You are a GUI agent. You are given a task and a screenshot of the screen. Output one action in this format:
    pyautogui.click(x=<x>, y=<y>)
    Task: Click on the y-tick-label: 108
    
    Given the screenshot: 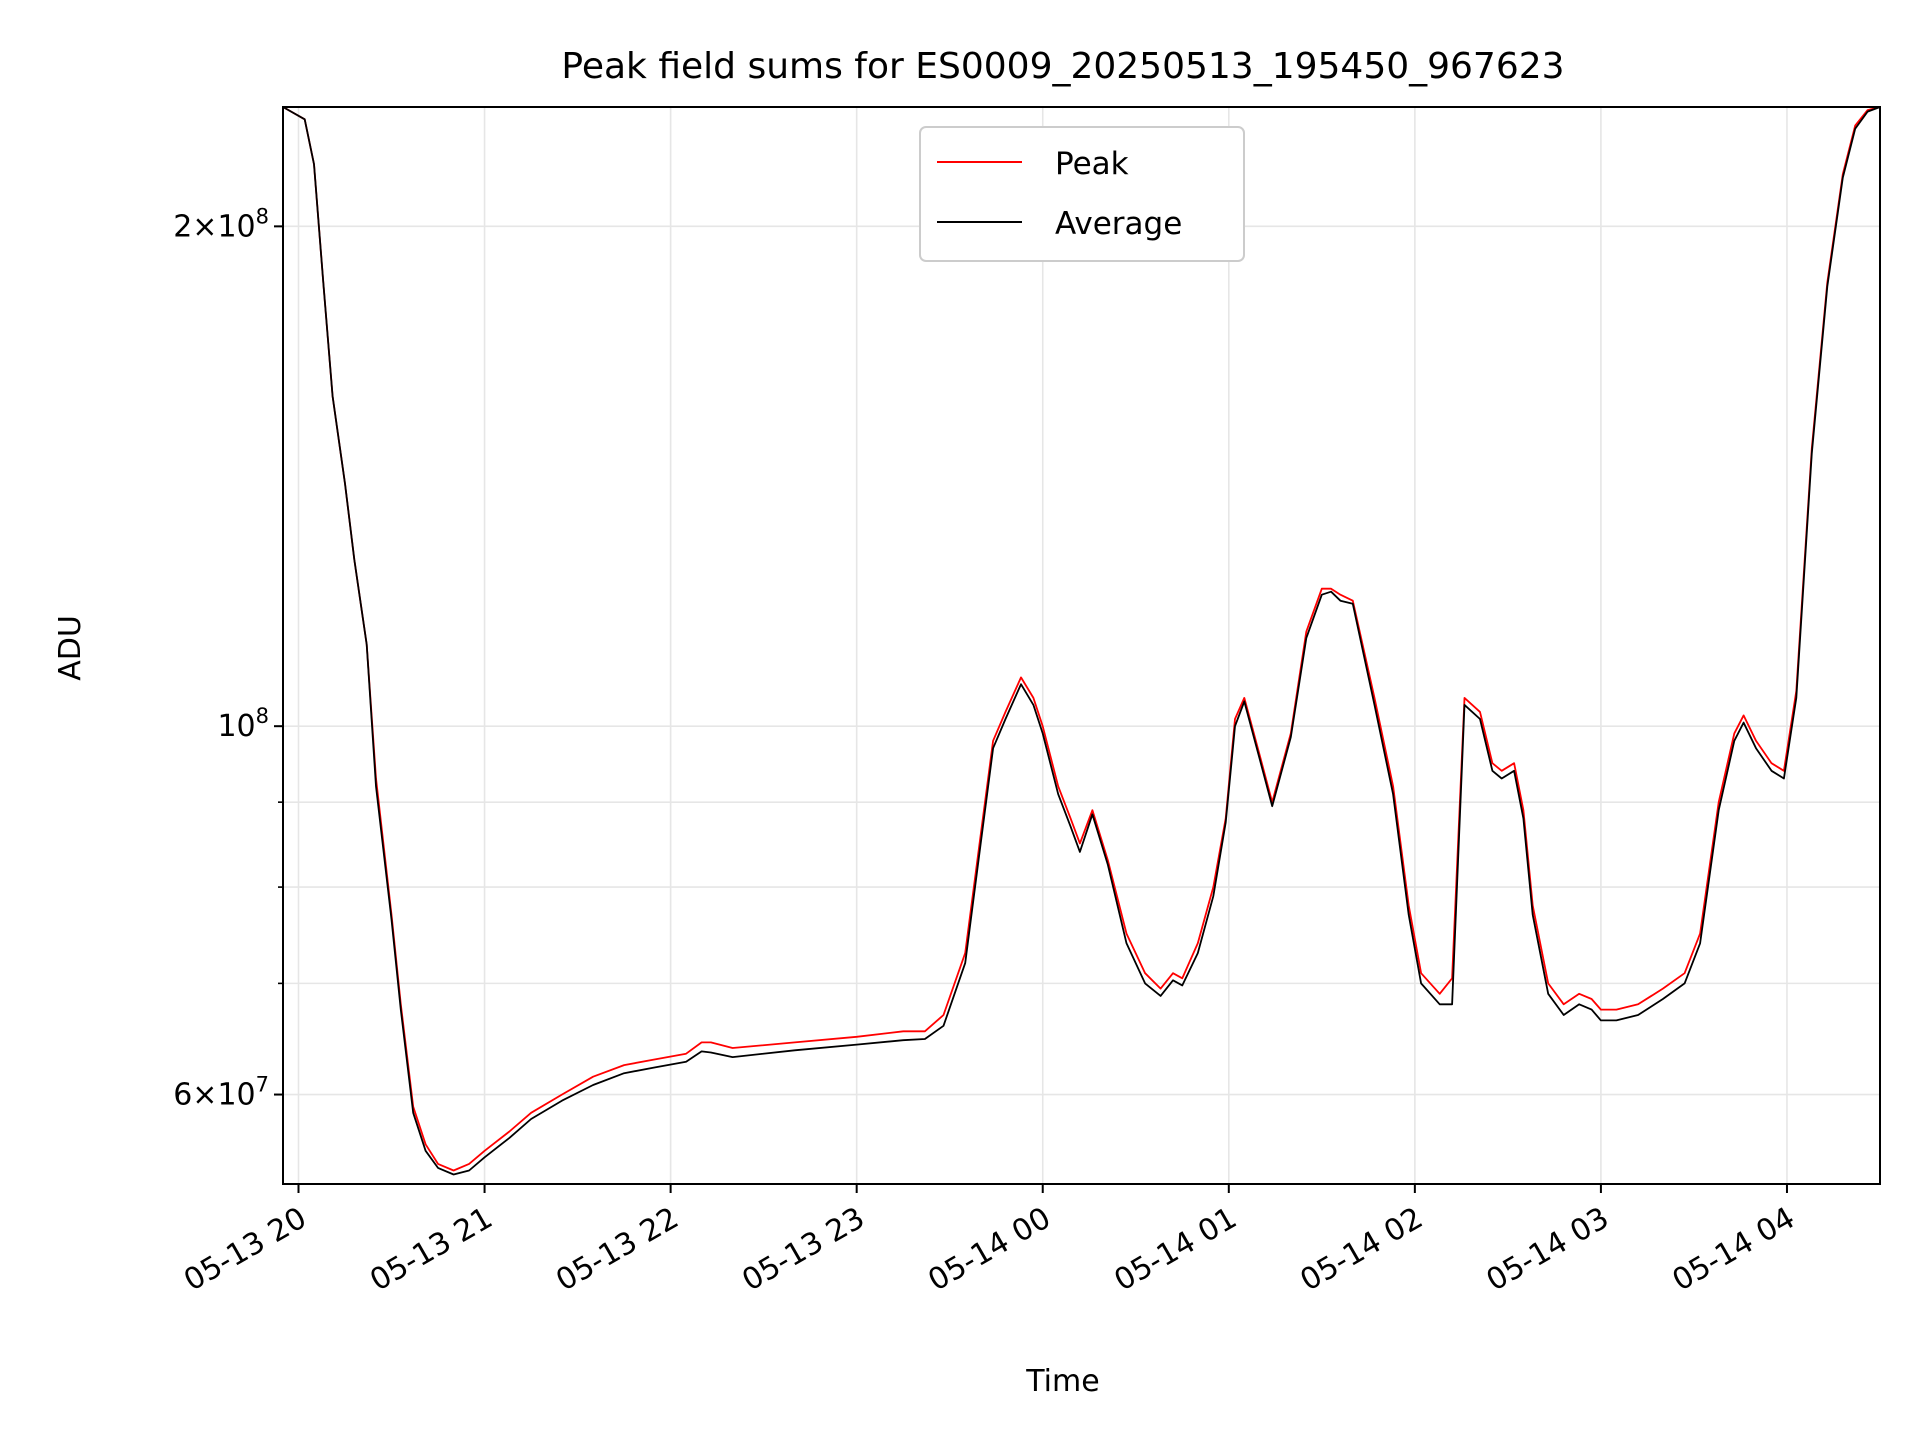 What is the action you would take?
    pyautogui.click(x=243, y=724)
    